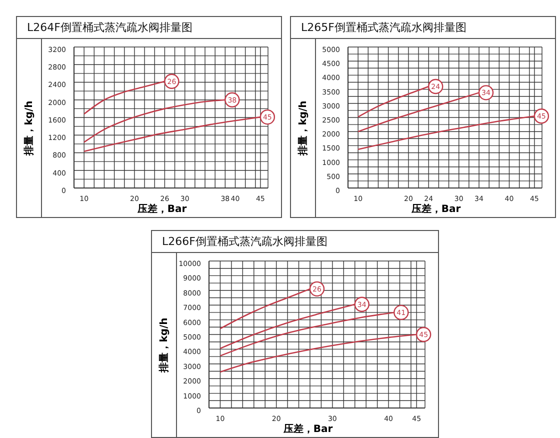 The height and width of the screenshot is (438, 560). What do you see at coordinates (149, 28) in the screenshot?
I see `chart-title: L264F倒置桶式蒸汽疏水阀排量图` at bounding box center [149, 28].